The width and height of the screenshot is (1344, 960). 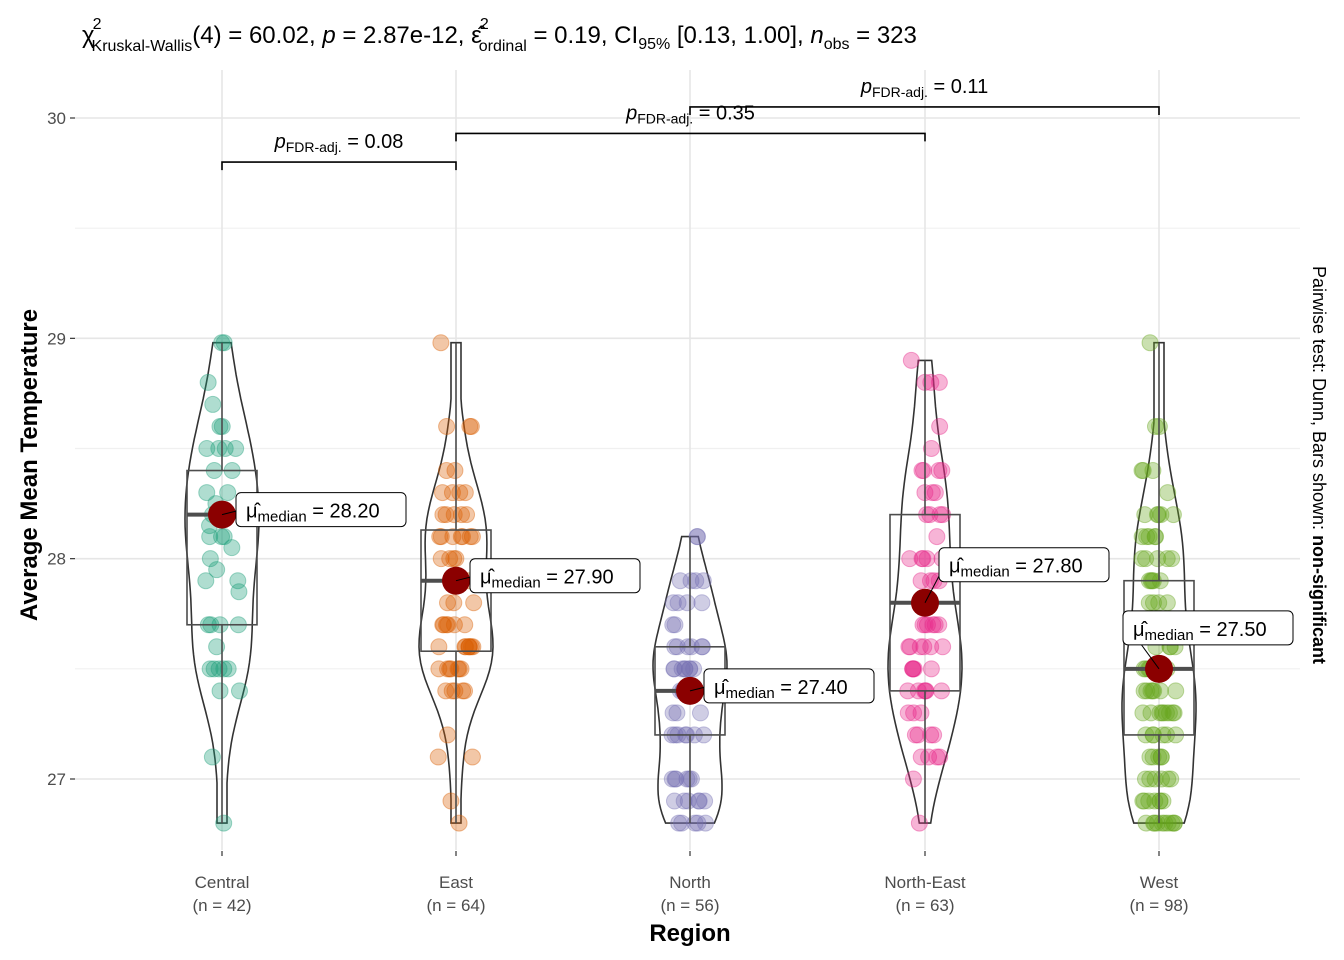 What do you see at coordinates (582, 35) in the screenshot?
I see `title-part: = 0.19, CI` at bounding box center [582, 35].